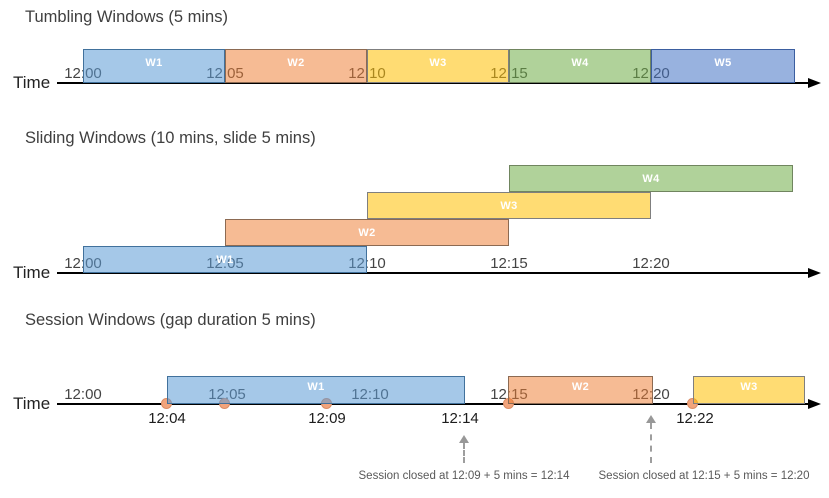  I want to click on sliding-timeline-arrow-icon, so click(814, 273).